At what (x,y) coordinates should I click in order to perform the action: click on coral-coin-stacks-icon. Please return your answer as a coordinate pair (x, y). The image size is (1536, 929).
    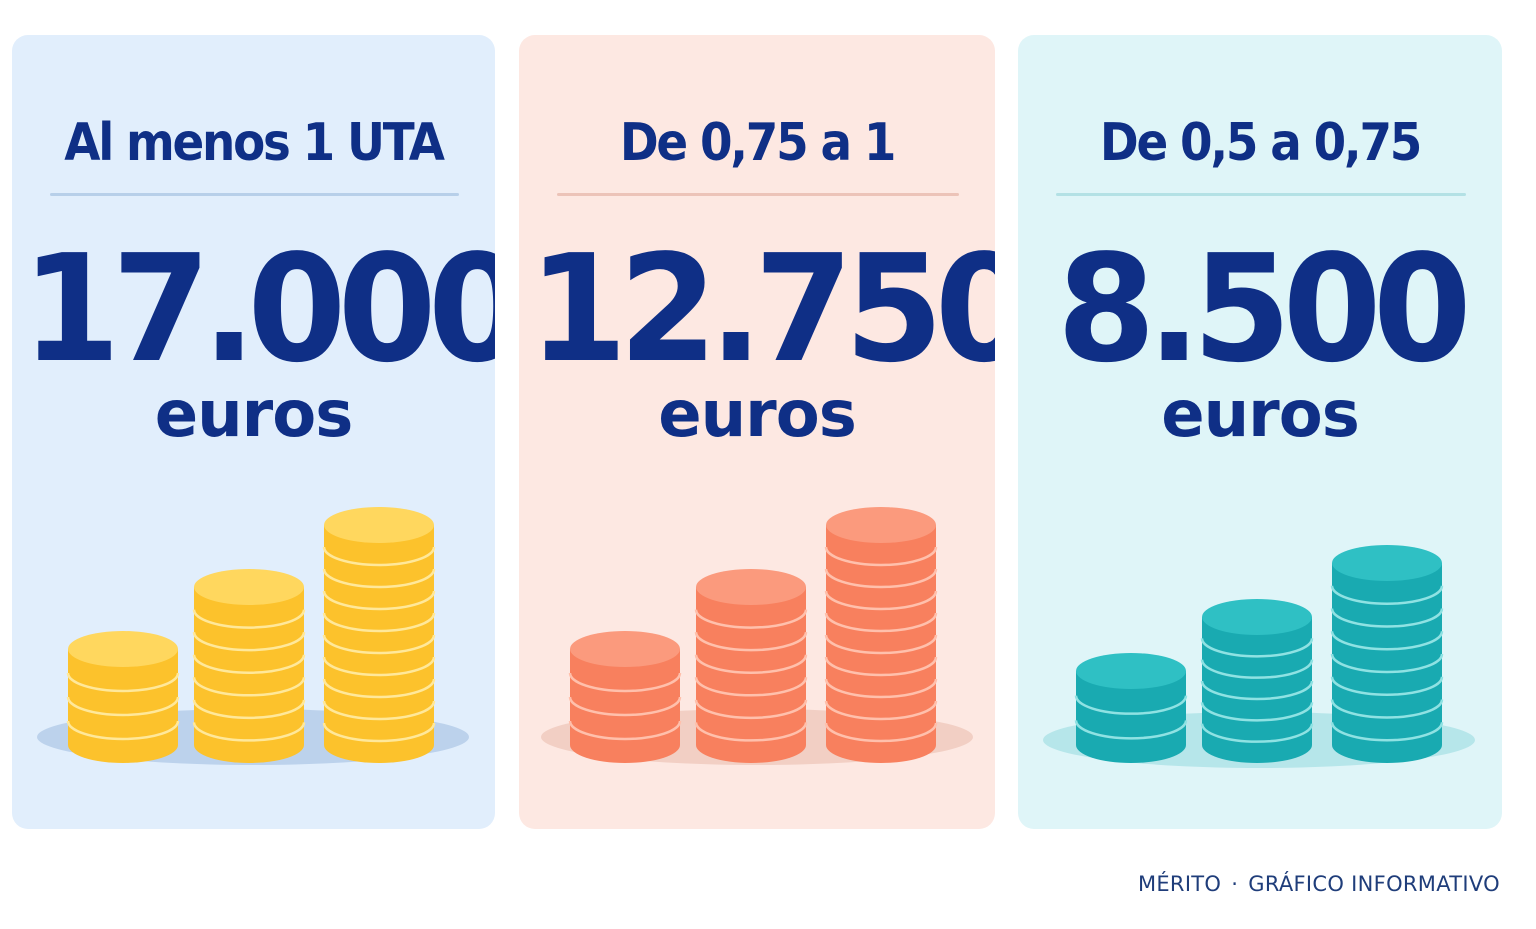
    Looking at the image, I should click on (757, 636).